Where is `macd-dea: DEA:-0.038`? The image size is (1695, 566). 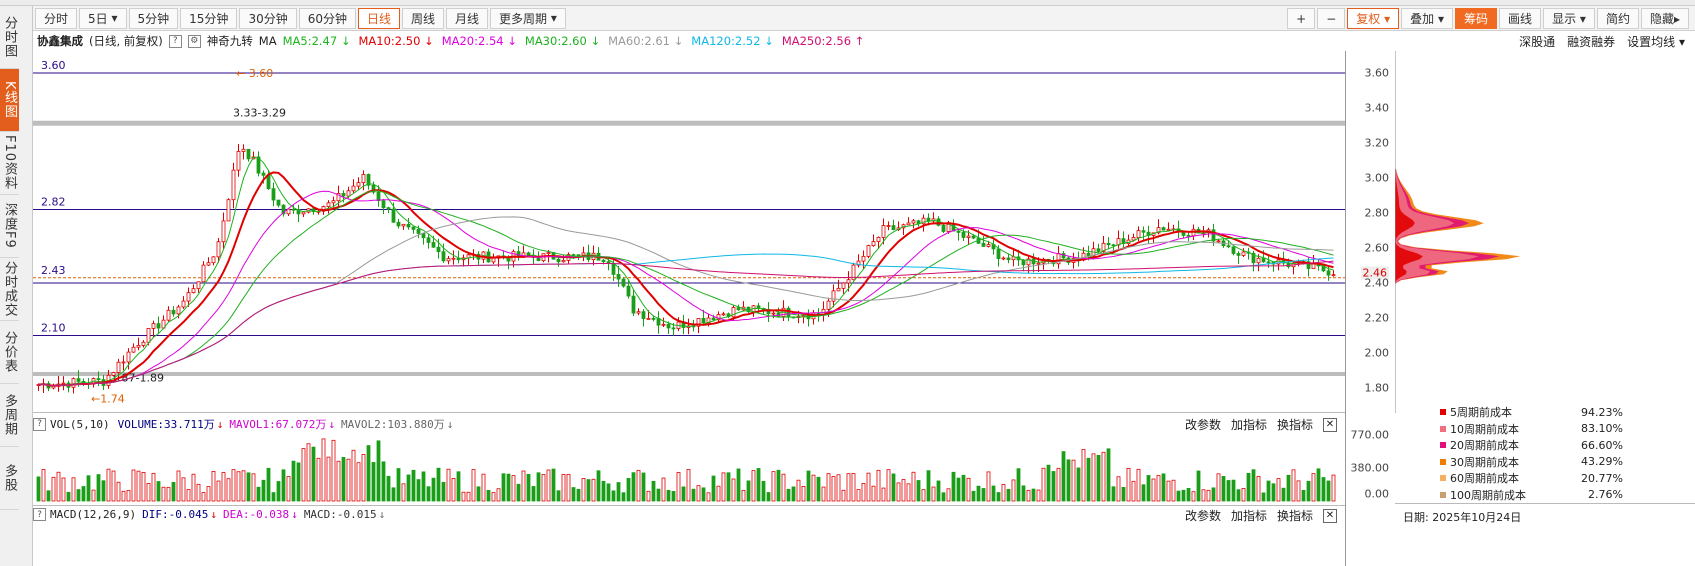
macd-dea: DEA:-0.038 is located at coordinates (256, 514).